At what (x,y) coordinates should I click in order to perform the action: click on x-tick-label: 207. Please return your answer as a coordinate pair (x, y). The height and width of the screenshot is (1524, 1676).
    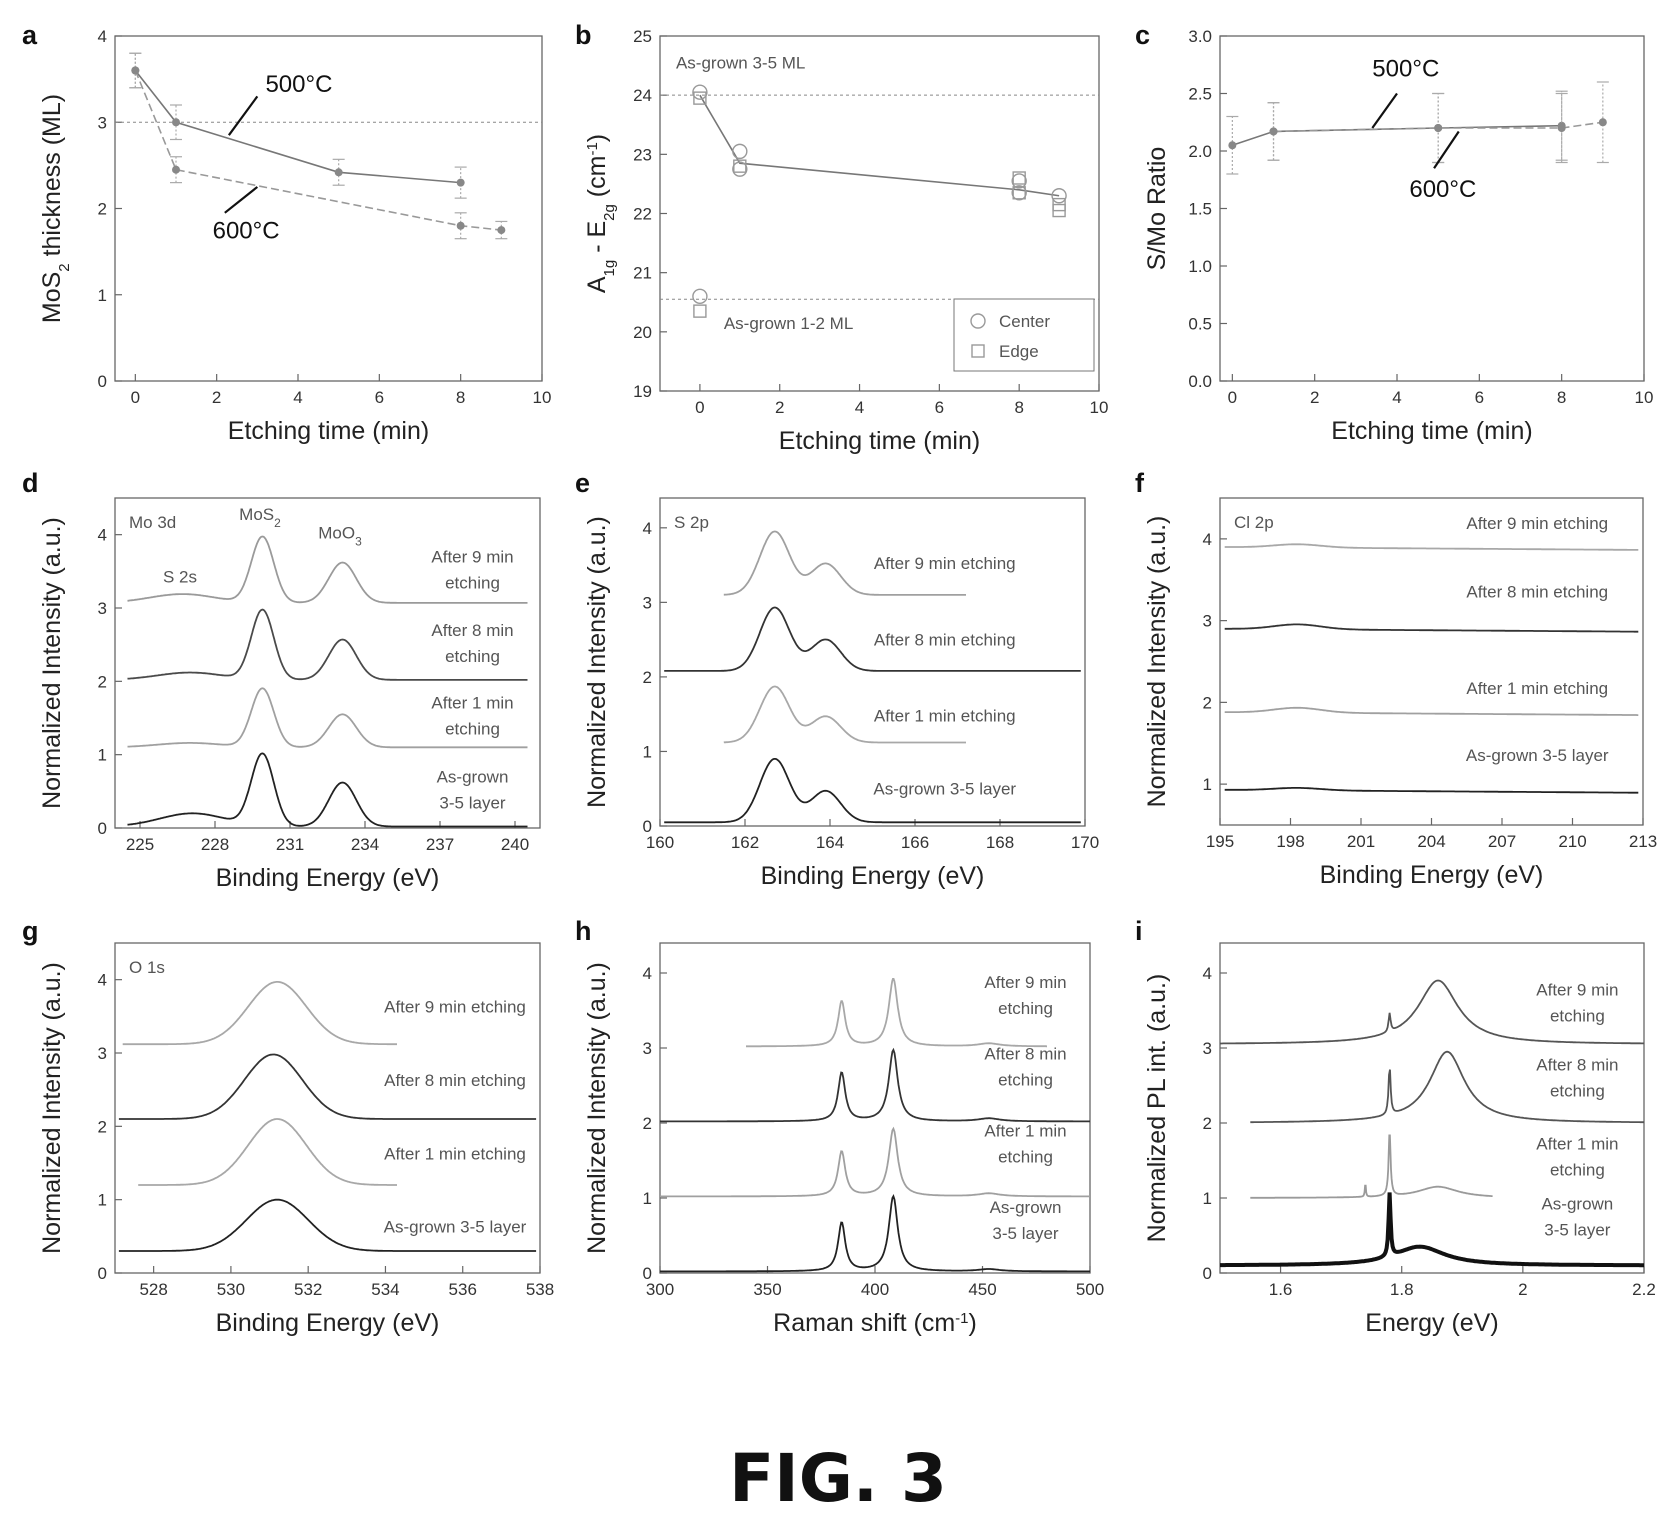
    Looking at the image, I should click on (1502, 841).